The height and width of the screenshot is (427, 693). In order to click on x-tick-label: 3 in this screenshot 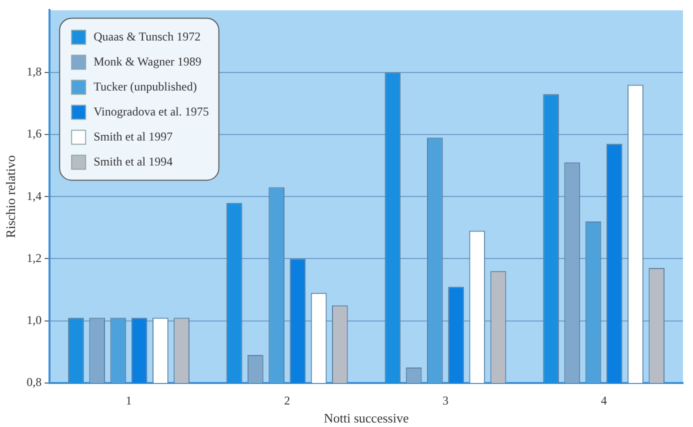, I will do `click(445, 400)`.